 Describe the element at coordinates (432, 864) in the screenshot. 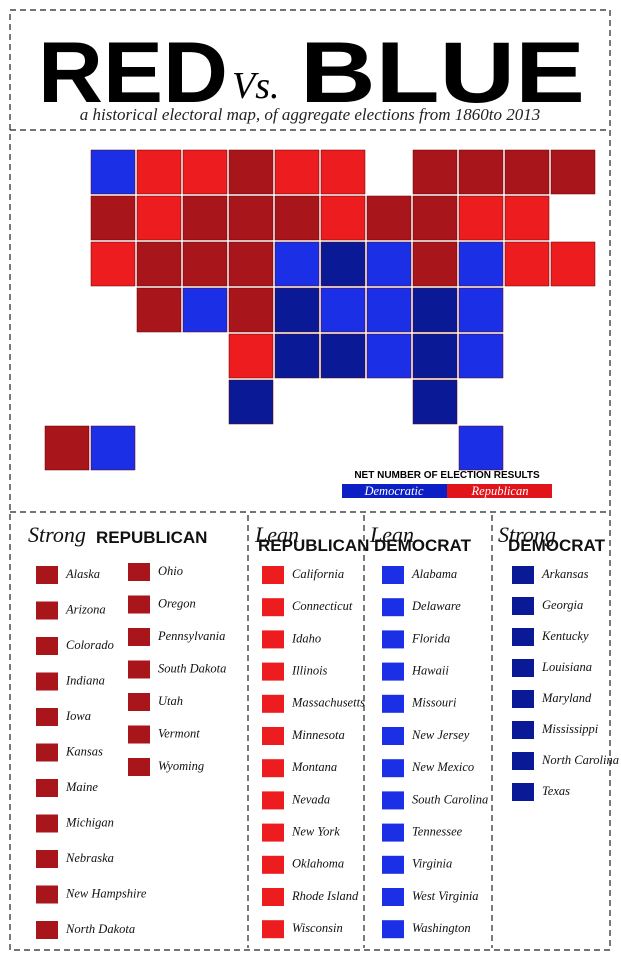

I see `state-name: Virginia` at that location.